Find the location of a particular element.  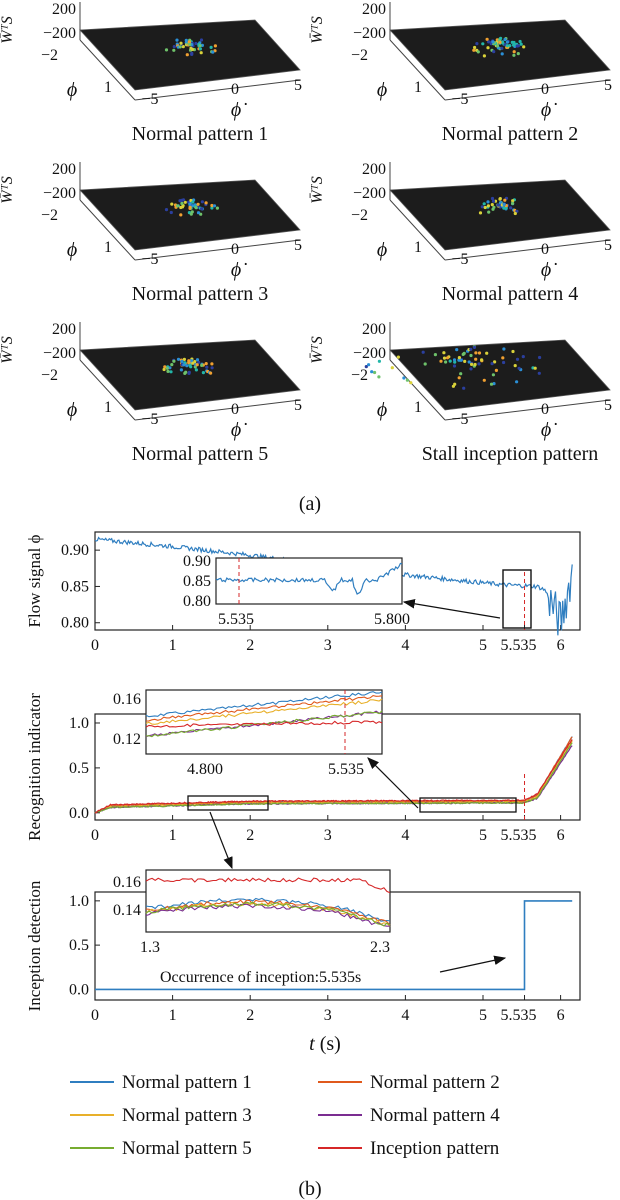

zoom-arrow is located at coordinates (451, 609).